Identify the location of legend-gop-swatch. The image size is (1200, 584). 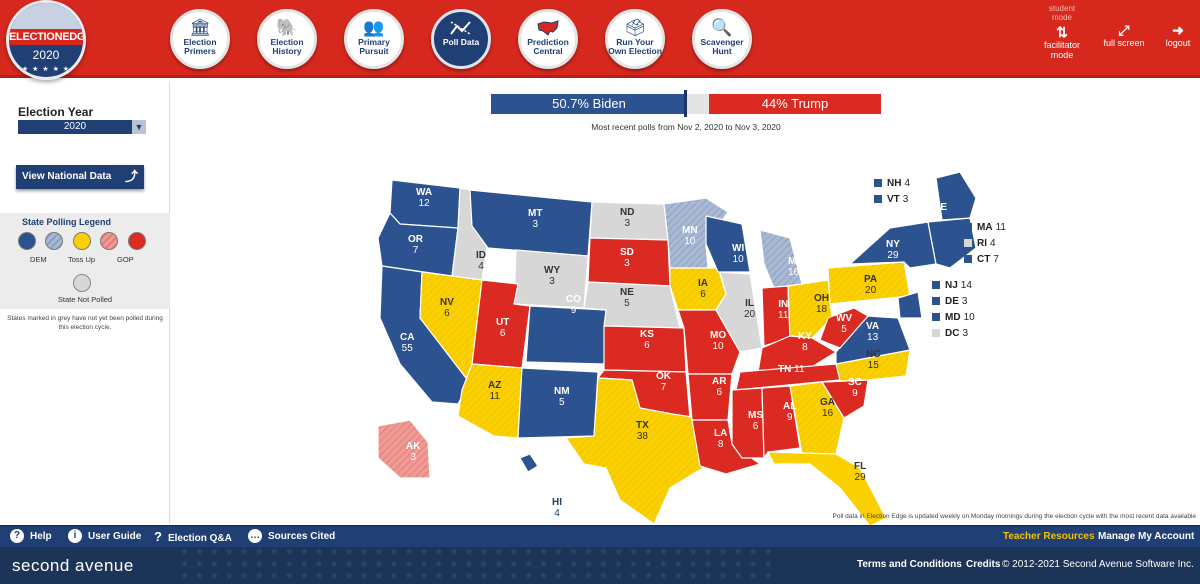
(137, 241).